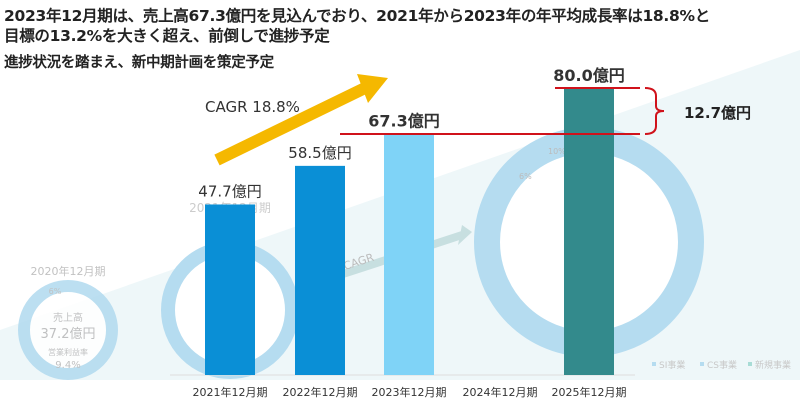 The image size is (800, 408). Describe the element at coordinates (717, 113) in the screenshot. I see `gap-label: 12.7億円` at that location.